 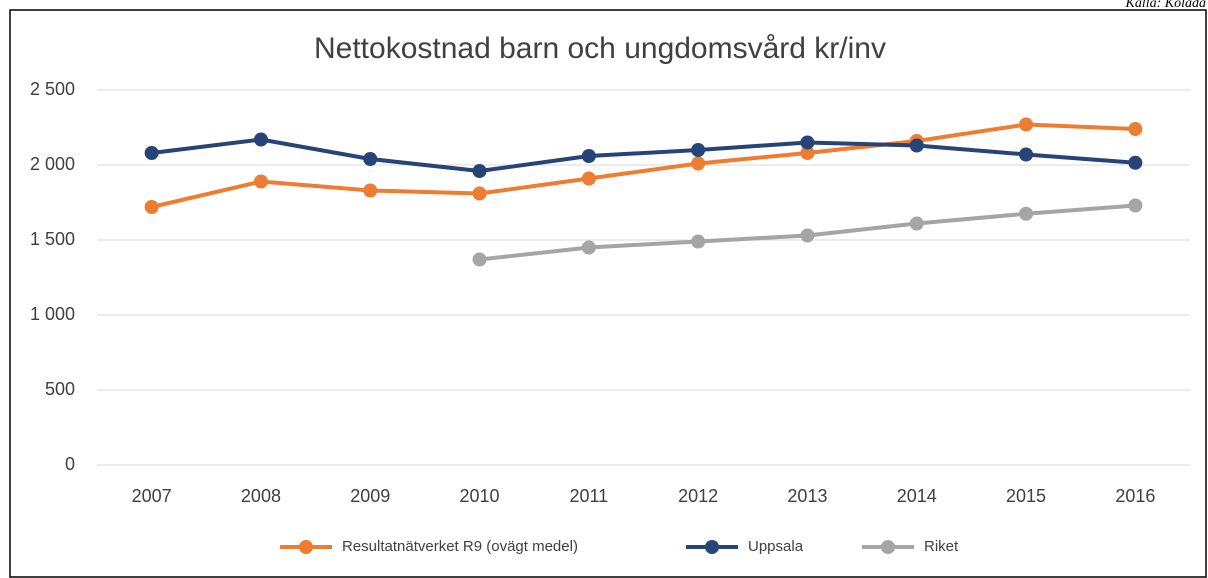 What do you see at coordinates (917, 496) in the screenshot?
I see `x-tick-label: 2014` at bounding box center [917, 496].